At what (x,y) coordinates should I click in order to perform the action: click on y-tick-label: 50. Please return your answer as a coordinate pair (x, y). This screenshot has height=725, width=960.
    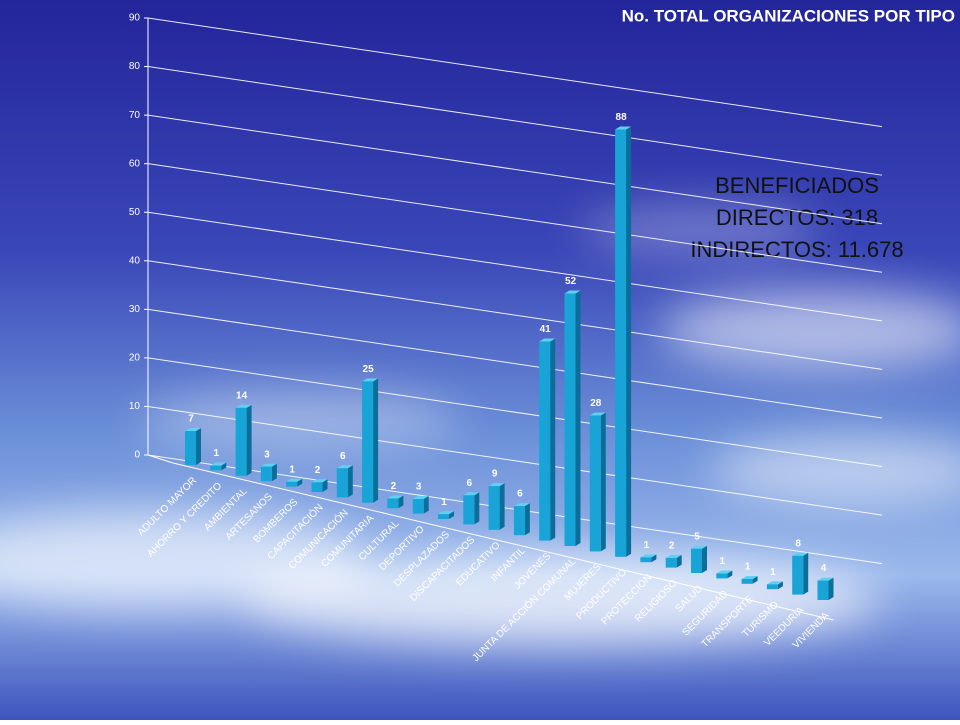
    Looking at the image, I should click on (135, 212).